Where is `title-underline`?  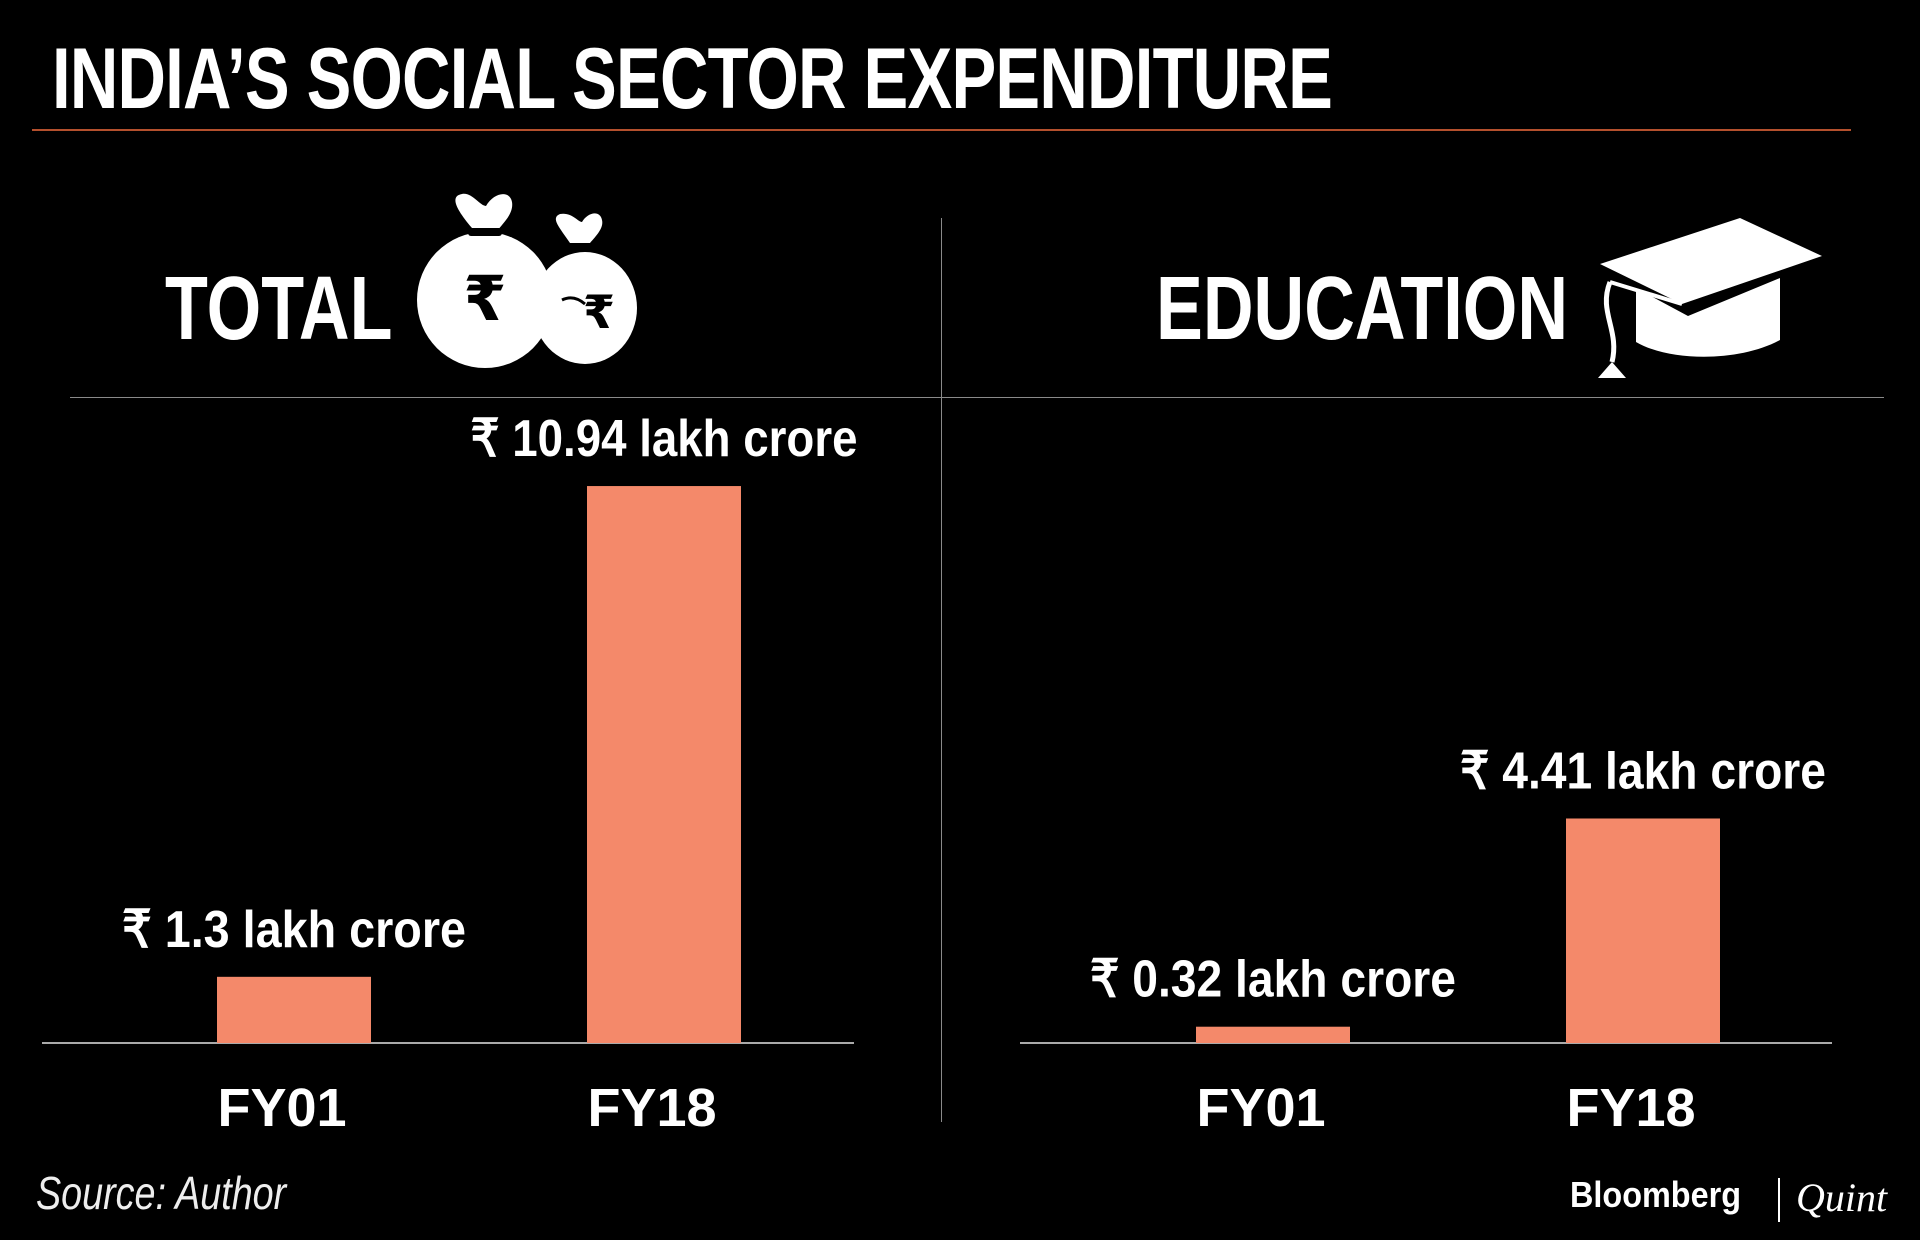
title-underline is located at coordinates (941, 130).